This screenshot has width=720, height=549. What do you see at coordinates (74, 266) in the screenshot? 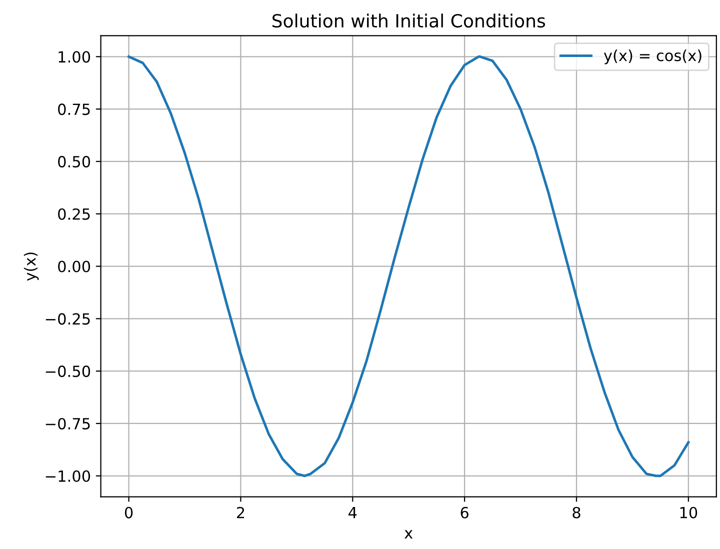
I see `y-tick-label: 0.00` at bounding box center [74, 266].